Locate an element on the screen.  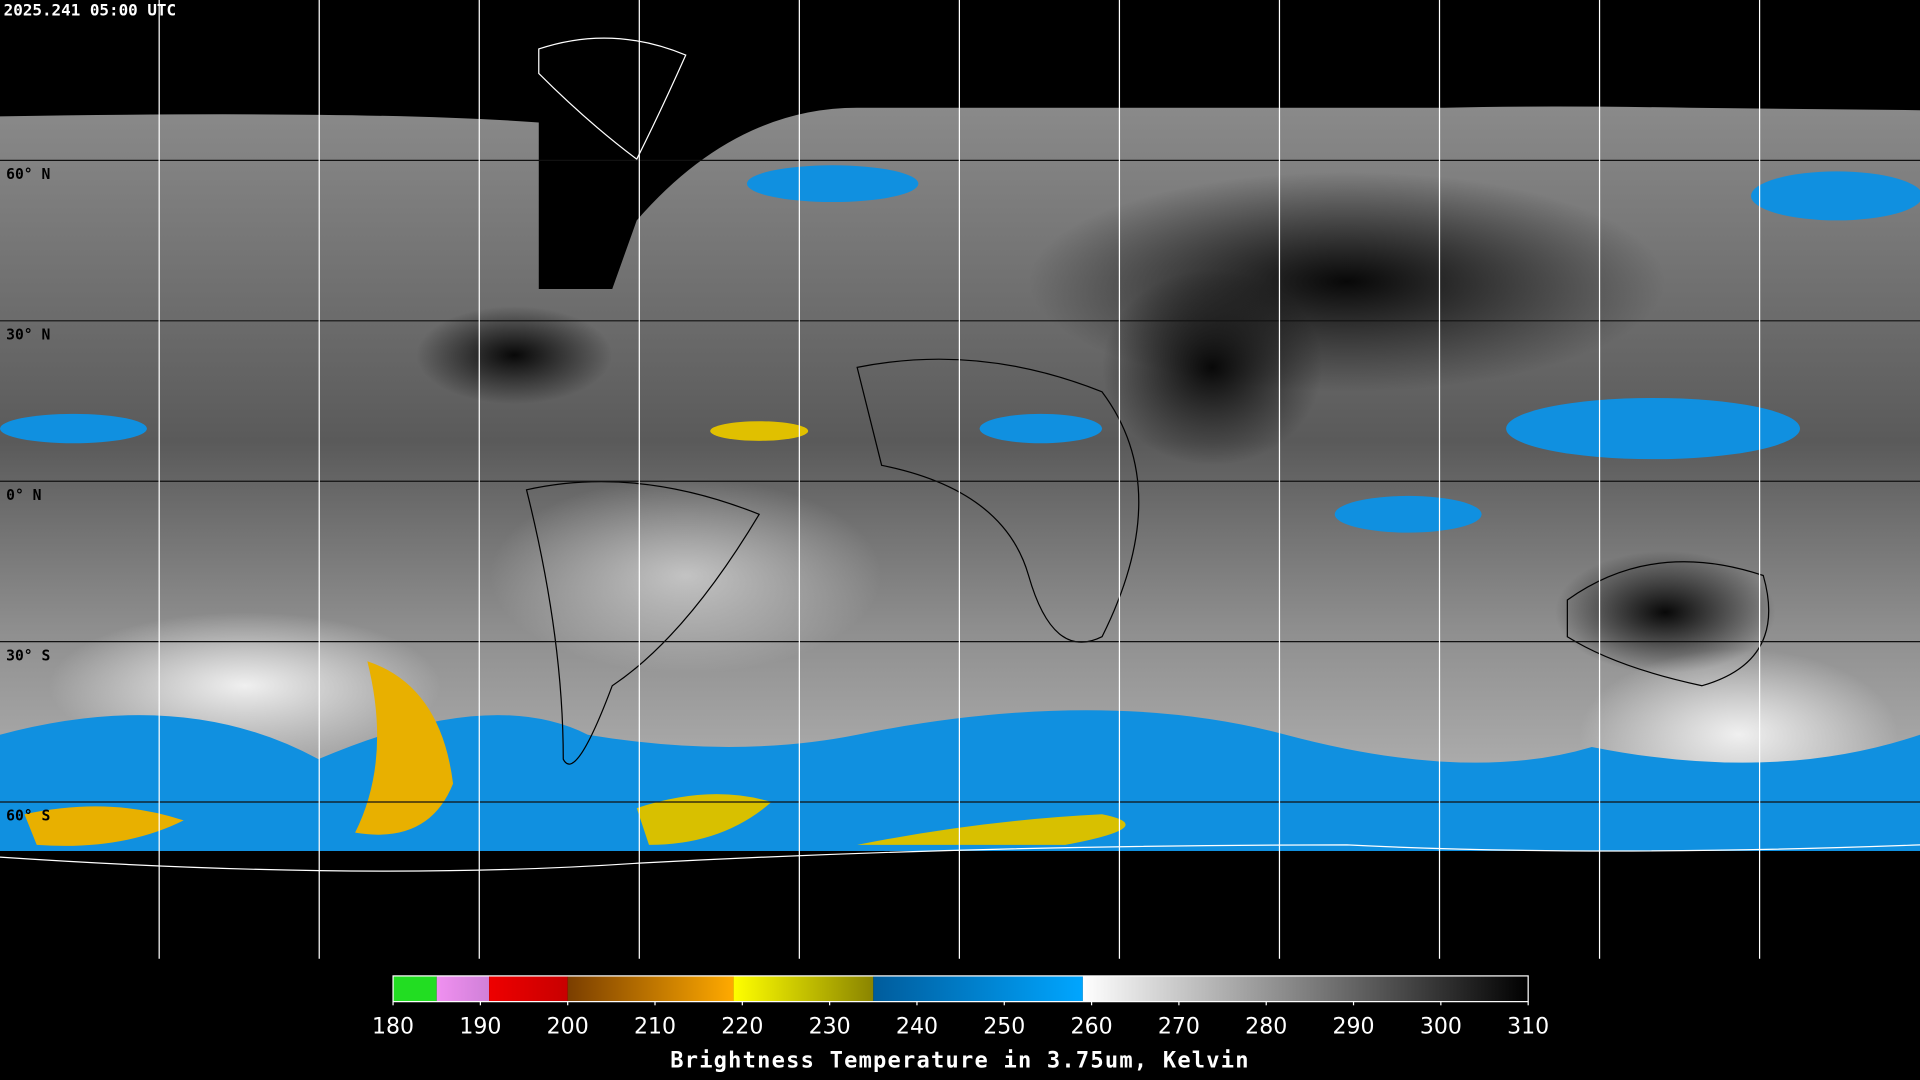
colorbar-tick-label: 180 is located at coordinates (393, 1026).